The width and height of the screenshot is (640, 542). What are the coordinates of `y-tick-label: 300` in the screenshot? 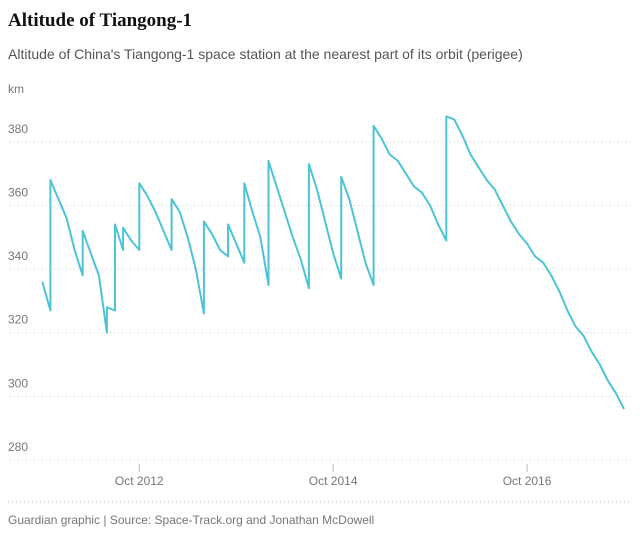 It's located at (18, 383).